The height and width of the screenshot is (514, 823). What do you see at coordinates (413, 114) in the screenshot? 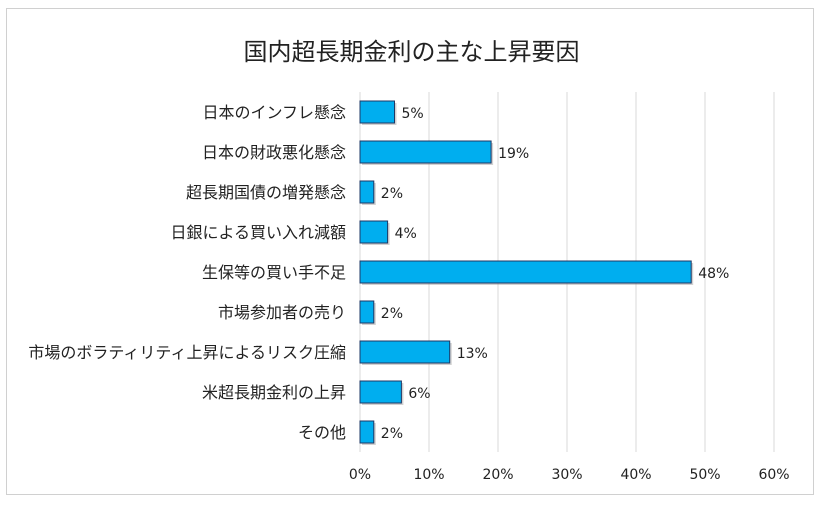
I see `data-label: 5%` at bounding box center [413, 114].